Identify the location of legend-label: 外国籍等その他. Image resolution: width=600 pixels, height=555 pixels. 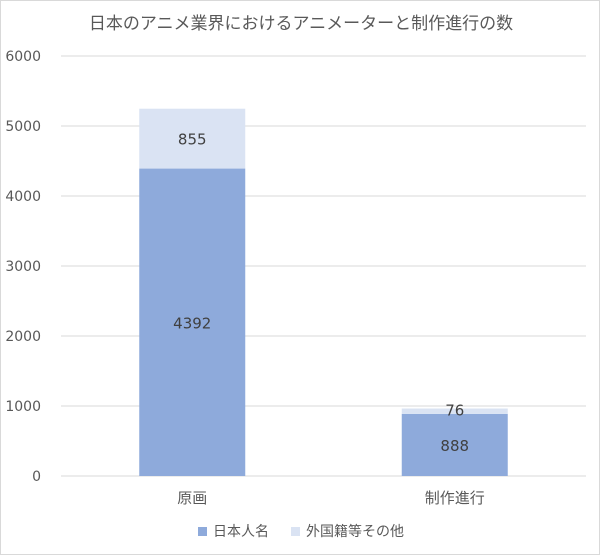
(355, 532).